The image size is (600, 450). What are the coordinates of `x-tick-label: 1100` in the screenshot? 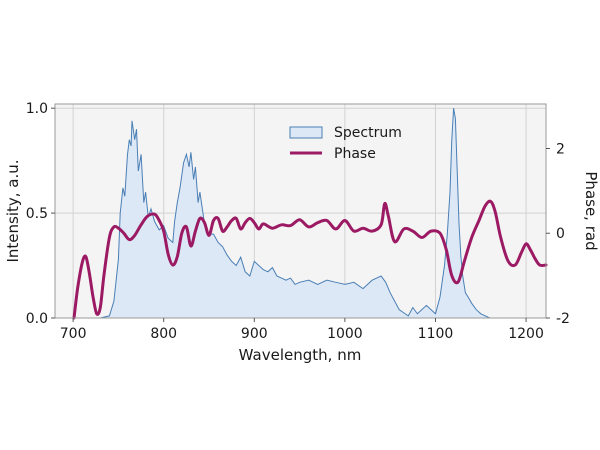 It's located at (436, 334).